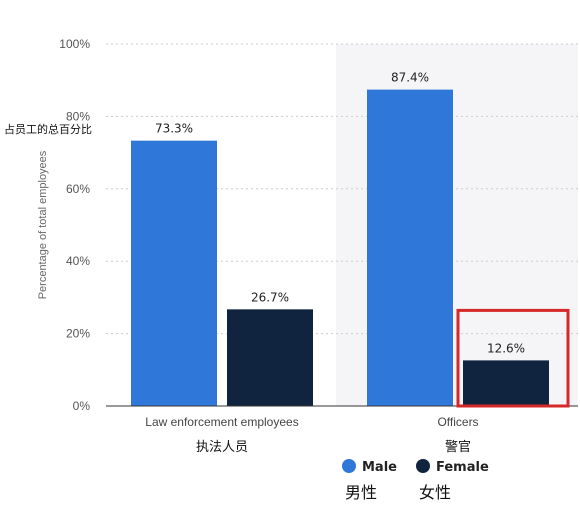 This screenshot has width=580, height=511. Describe the element at coordinates (423, 466) in the screenshot. I see `legend-marker-female` at that location.